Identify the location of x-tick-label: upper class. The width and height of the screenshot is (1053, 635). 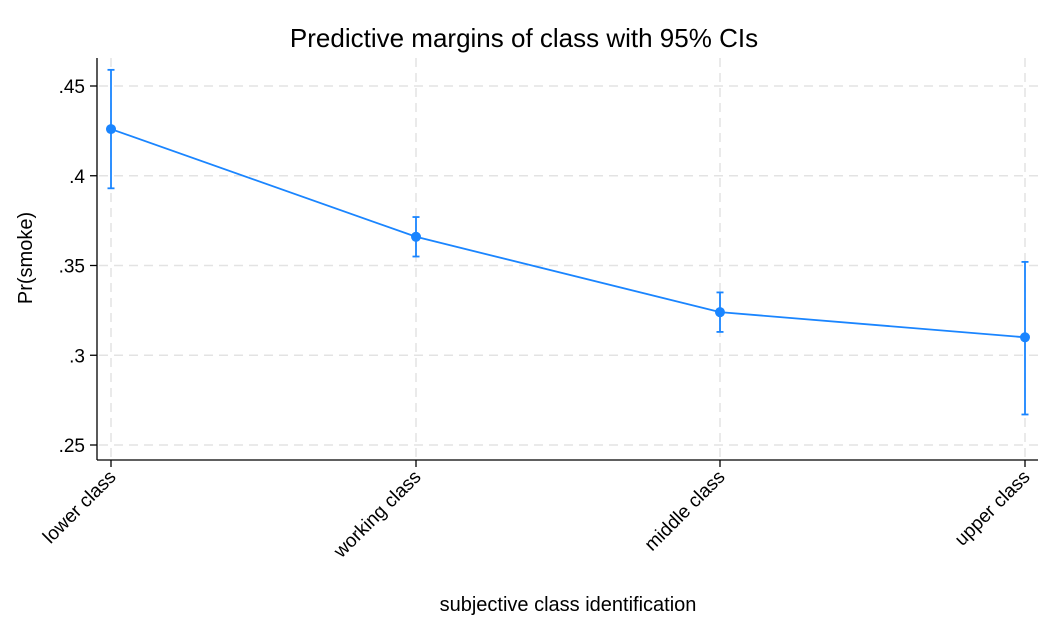
(993, 509).